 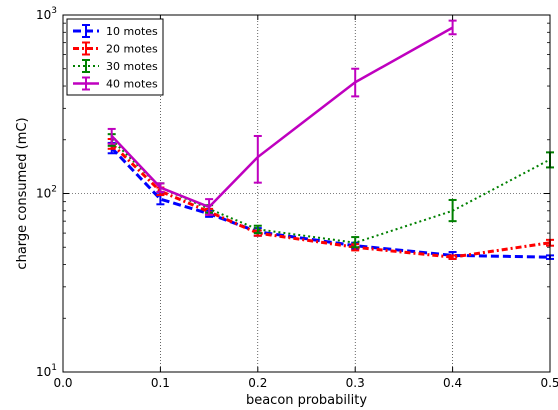 I want to click on x-tick-label: 0.0, so click(x=62, y=383).